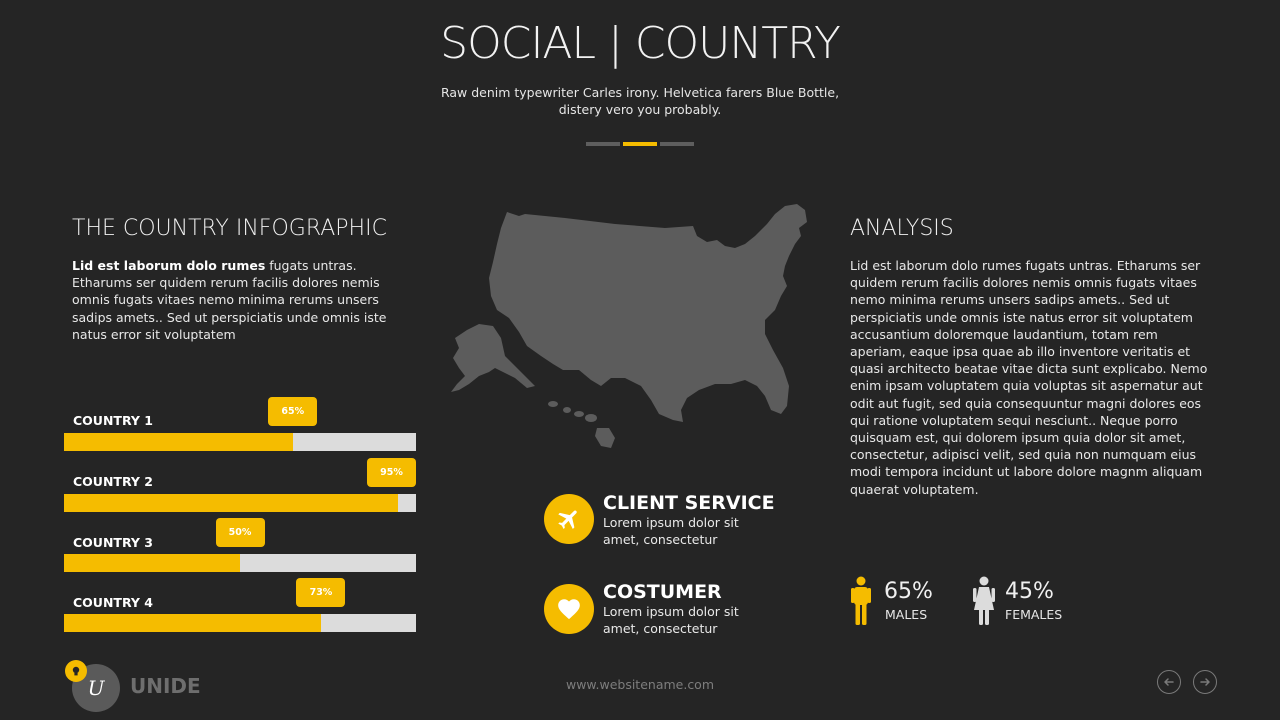 The height and width of the screenshot is (720, 1280). I want to click on males-percent: 65%, so click(908, 591).